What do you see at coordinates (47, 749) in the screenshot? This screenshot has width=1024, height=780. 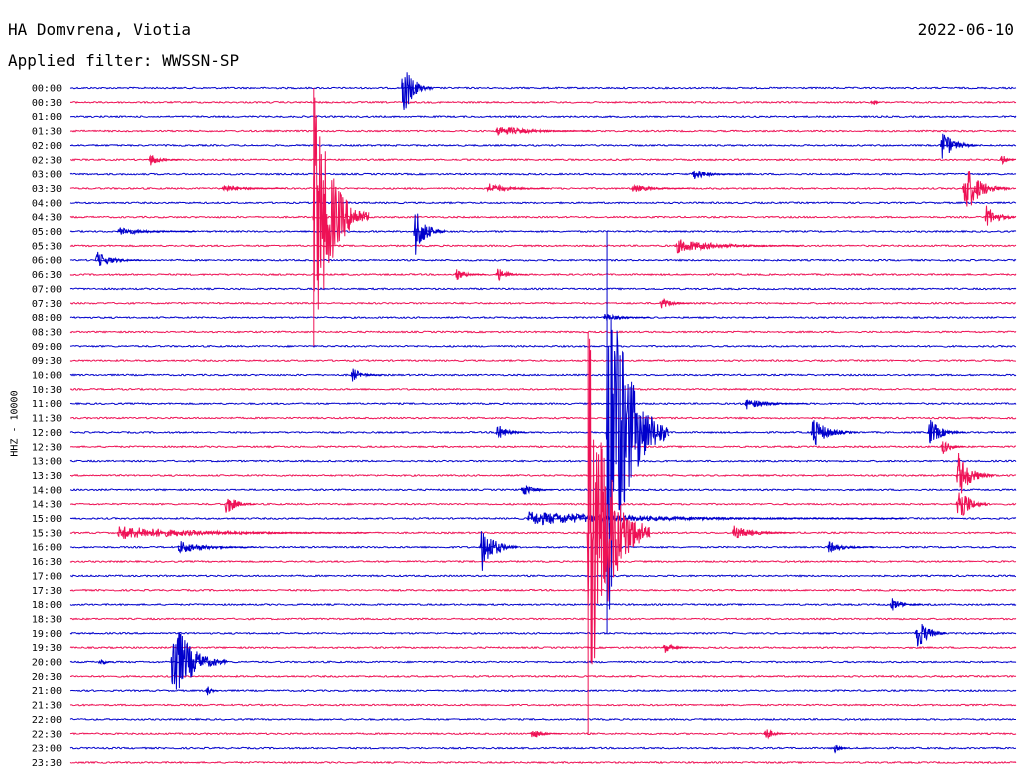 I see `time-tick-label: 23:00` at bounding box center [47, 749].